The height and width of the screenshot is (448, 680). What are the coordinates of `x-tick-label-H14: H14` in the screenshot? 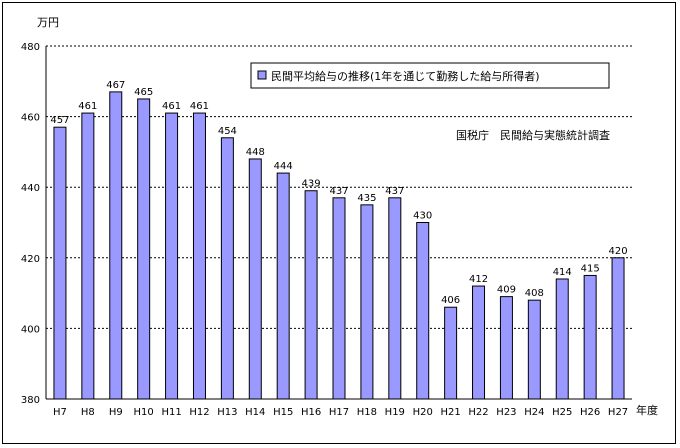 It's located at (255, 412).